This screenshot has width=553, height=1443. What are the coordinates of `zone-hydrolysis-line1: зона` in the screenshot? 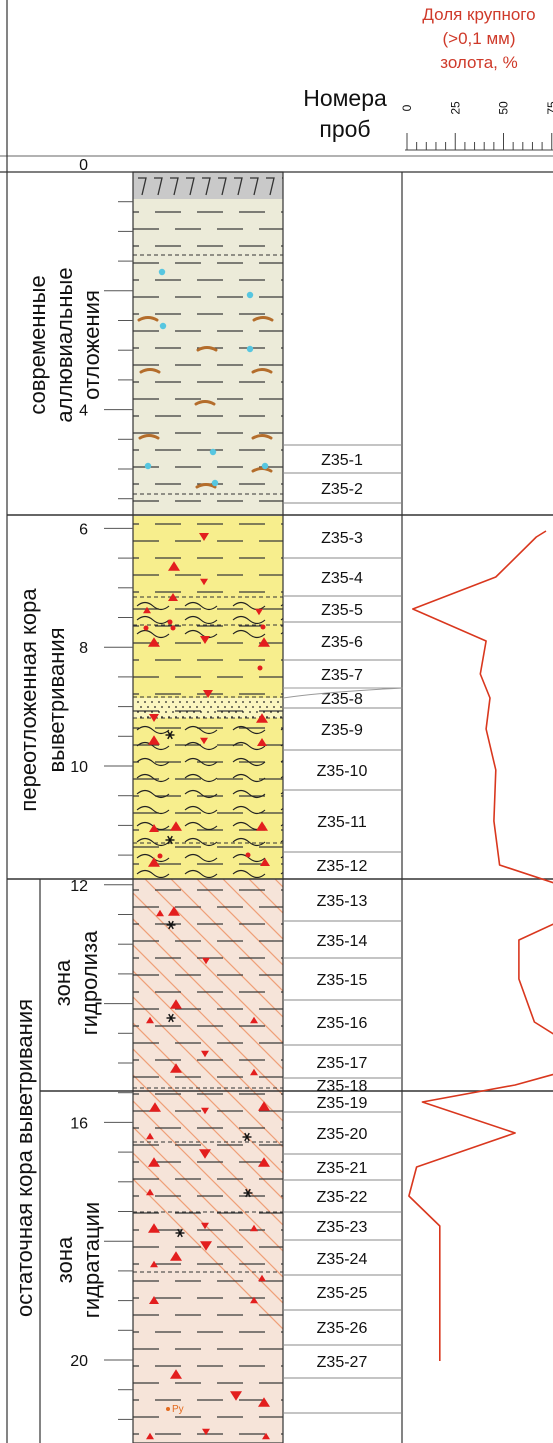 It's located at (62, 982).